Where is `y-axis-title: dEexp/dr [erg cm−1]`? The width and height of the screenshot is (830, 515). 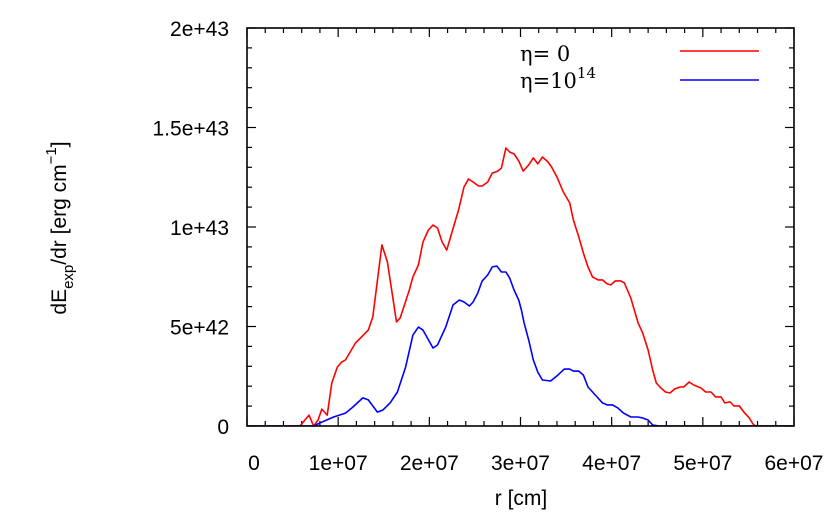
y-axis-title: dEexp/dr [erg cm−1] is located at coordinates (60, 227).